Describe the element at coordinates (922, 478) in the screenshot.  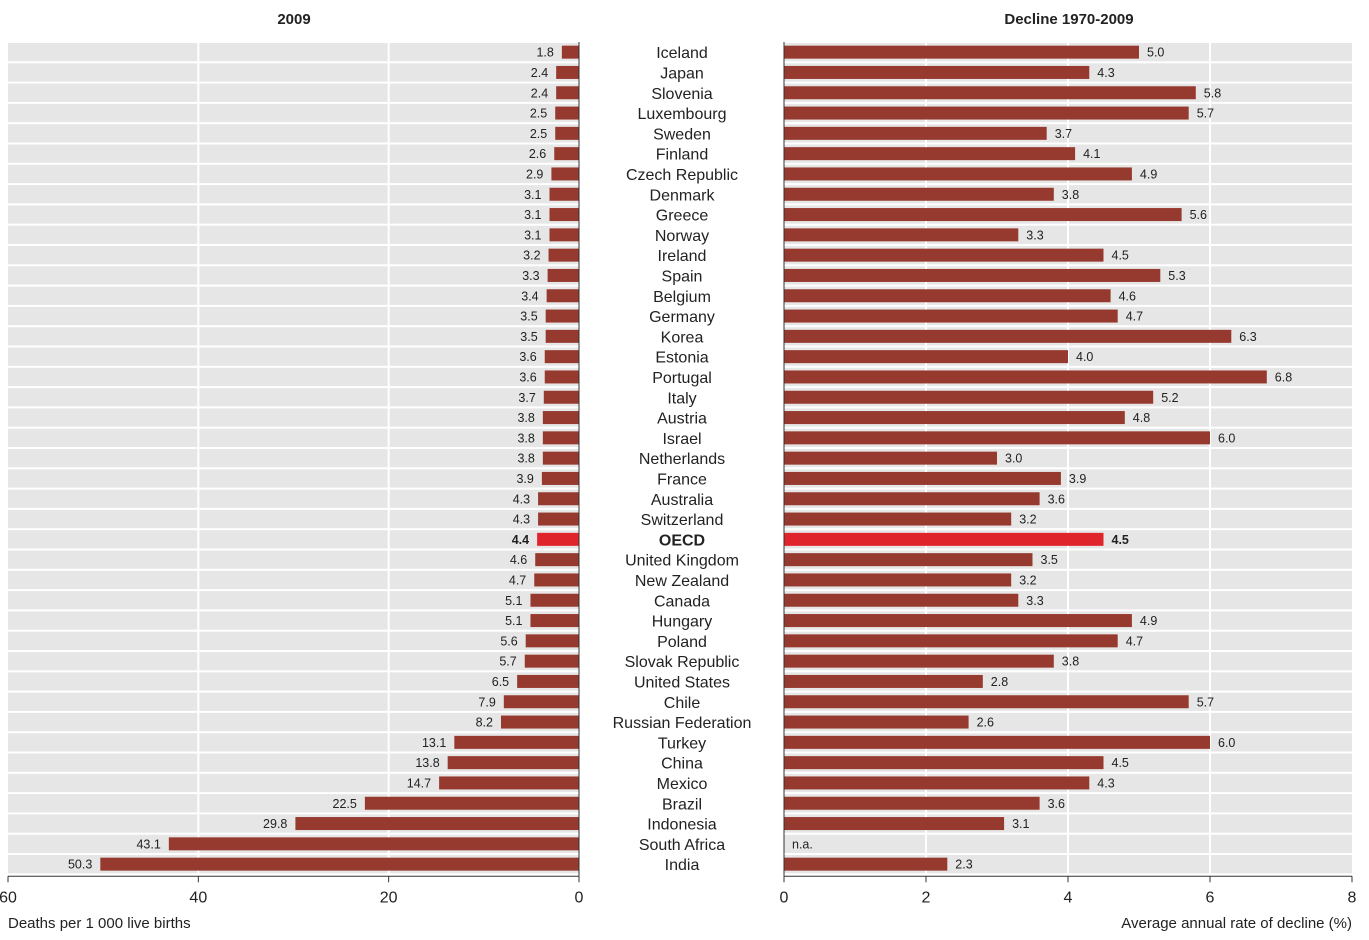
I see `right-bar-france` at that location.